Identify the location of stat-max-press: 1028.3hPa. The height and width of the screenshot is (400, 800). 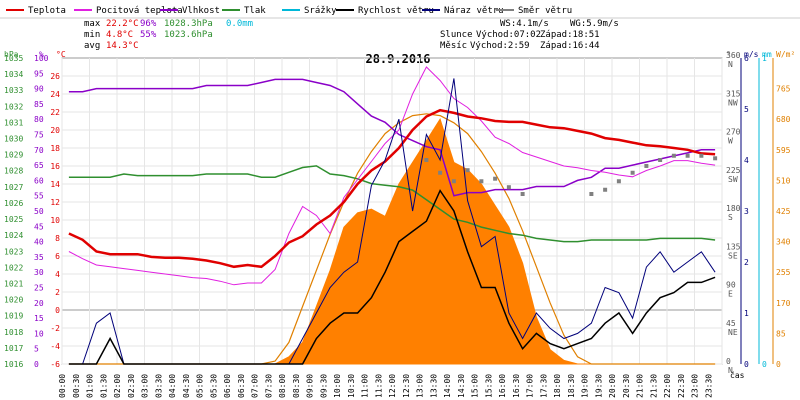
(188, 24).